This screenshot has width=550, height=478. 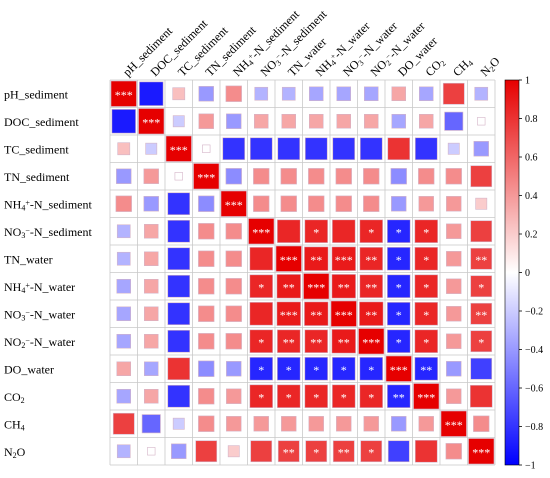 I want to click on row-label: DO_water, so click(x=29, y=369).